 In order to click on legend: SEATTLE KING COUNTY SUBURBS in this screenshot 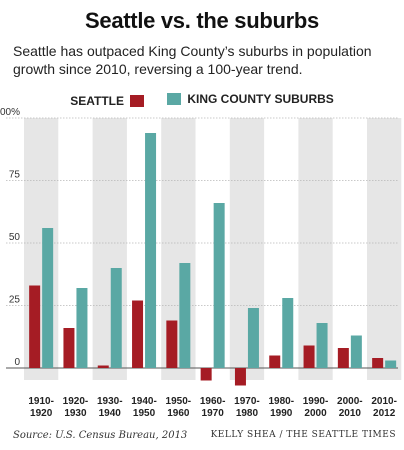, I will do `click(202, 100)`.